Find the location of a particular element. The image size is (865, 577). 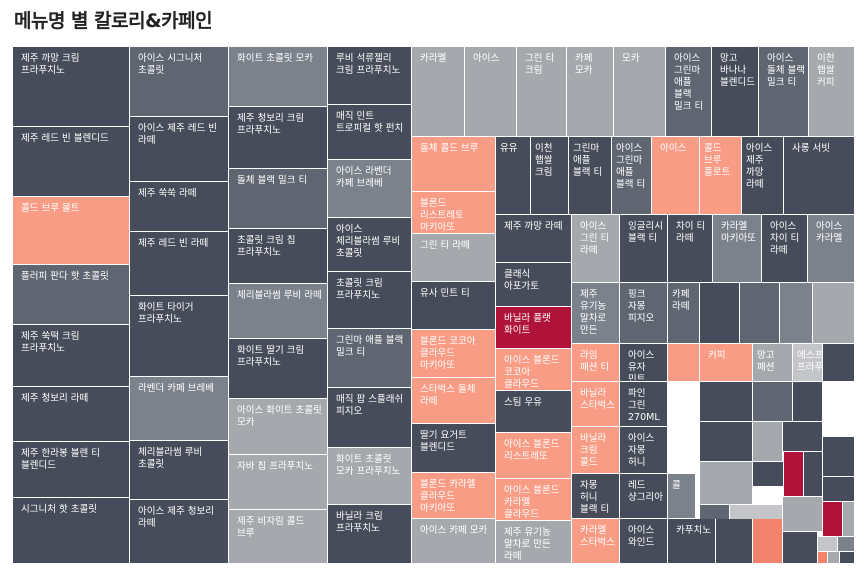

treemap-tile: 카라멜 is located at coordinates (438, 92).